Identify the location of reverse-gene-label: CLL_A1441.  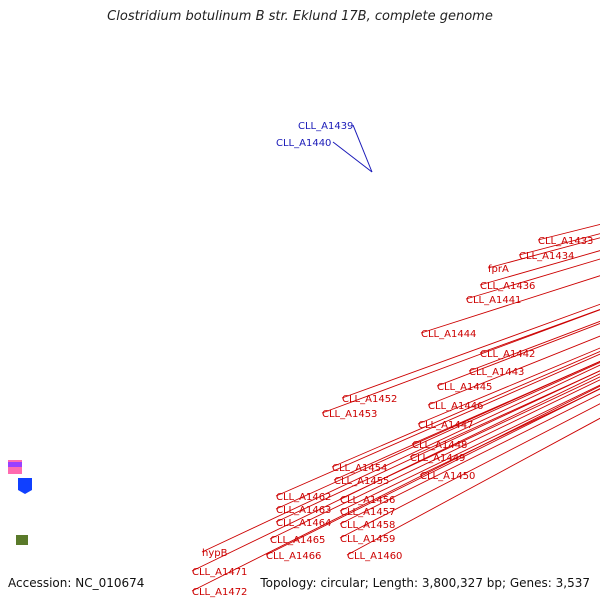
(493, 300).